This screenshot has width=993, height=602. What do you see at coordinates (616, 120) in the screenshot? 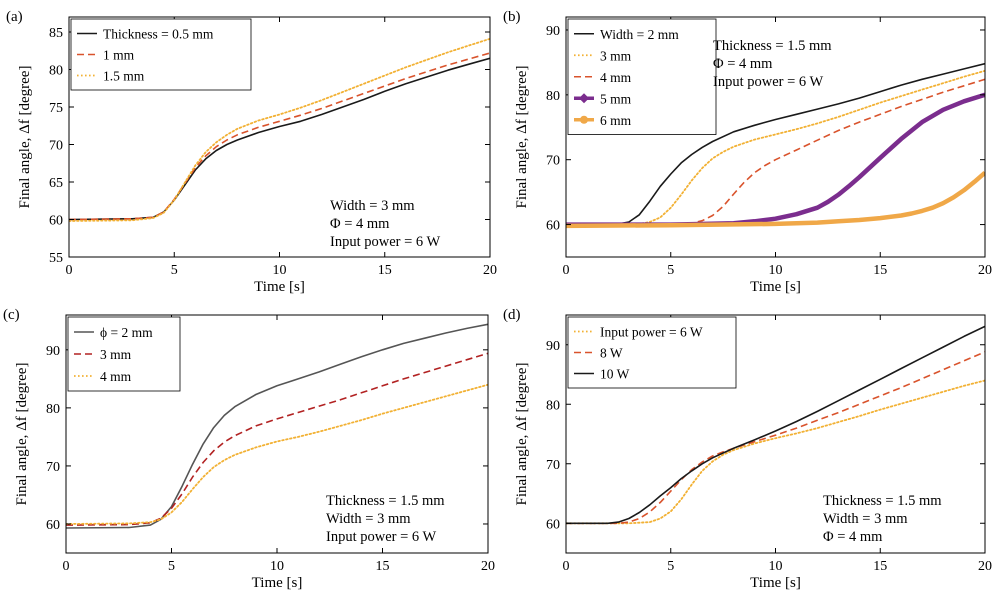
I see `legend-entry: 6 mm` at bounding box center [616, 120].